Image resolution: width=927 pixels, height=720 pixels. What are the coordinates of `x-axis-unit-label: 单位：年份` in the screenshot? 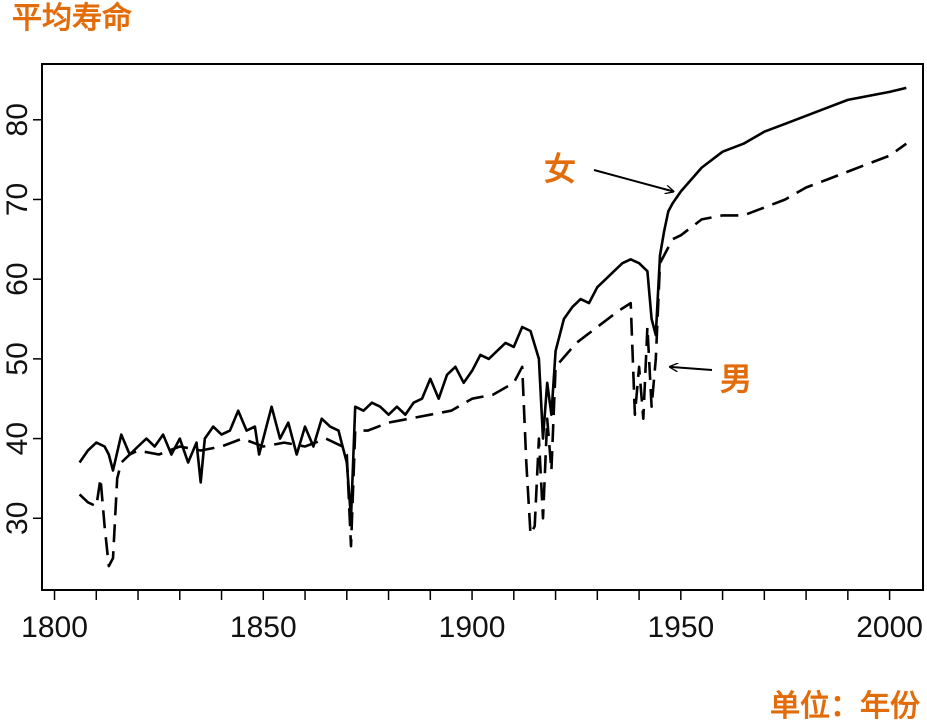 It's located at (845, 704).